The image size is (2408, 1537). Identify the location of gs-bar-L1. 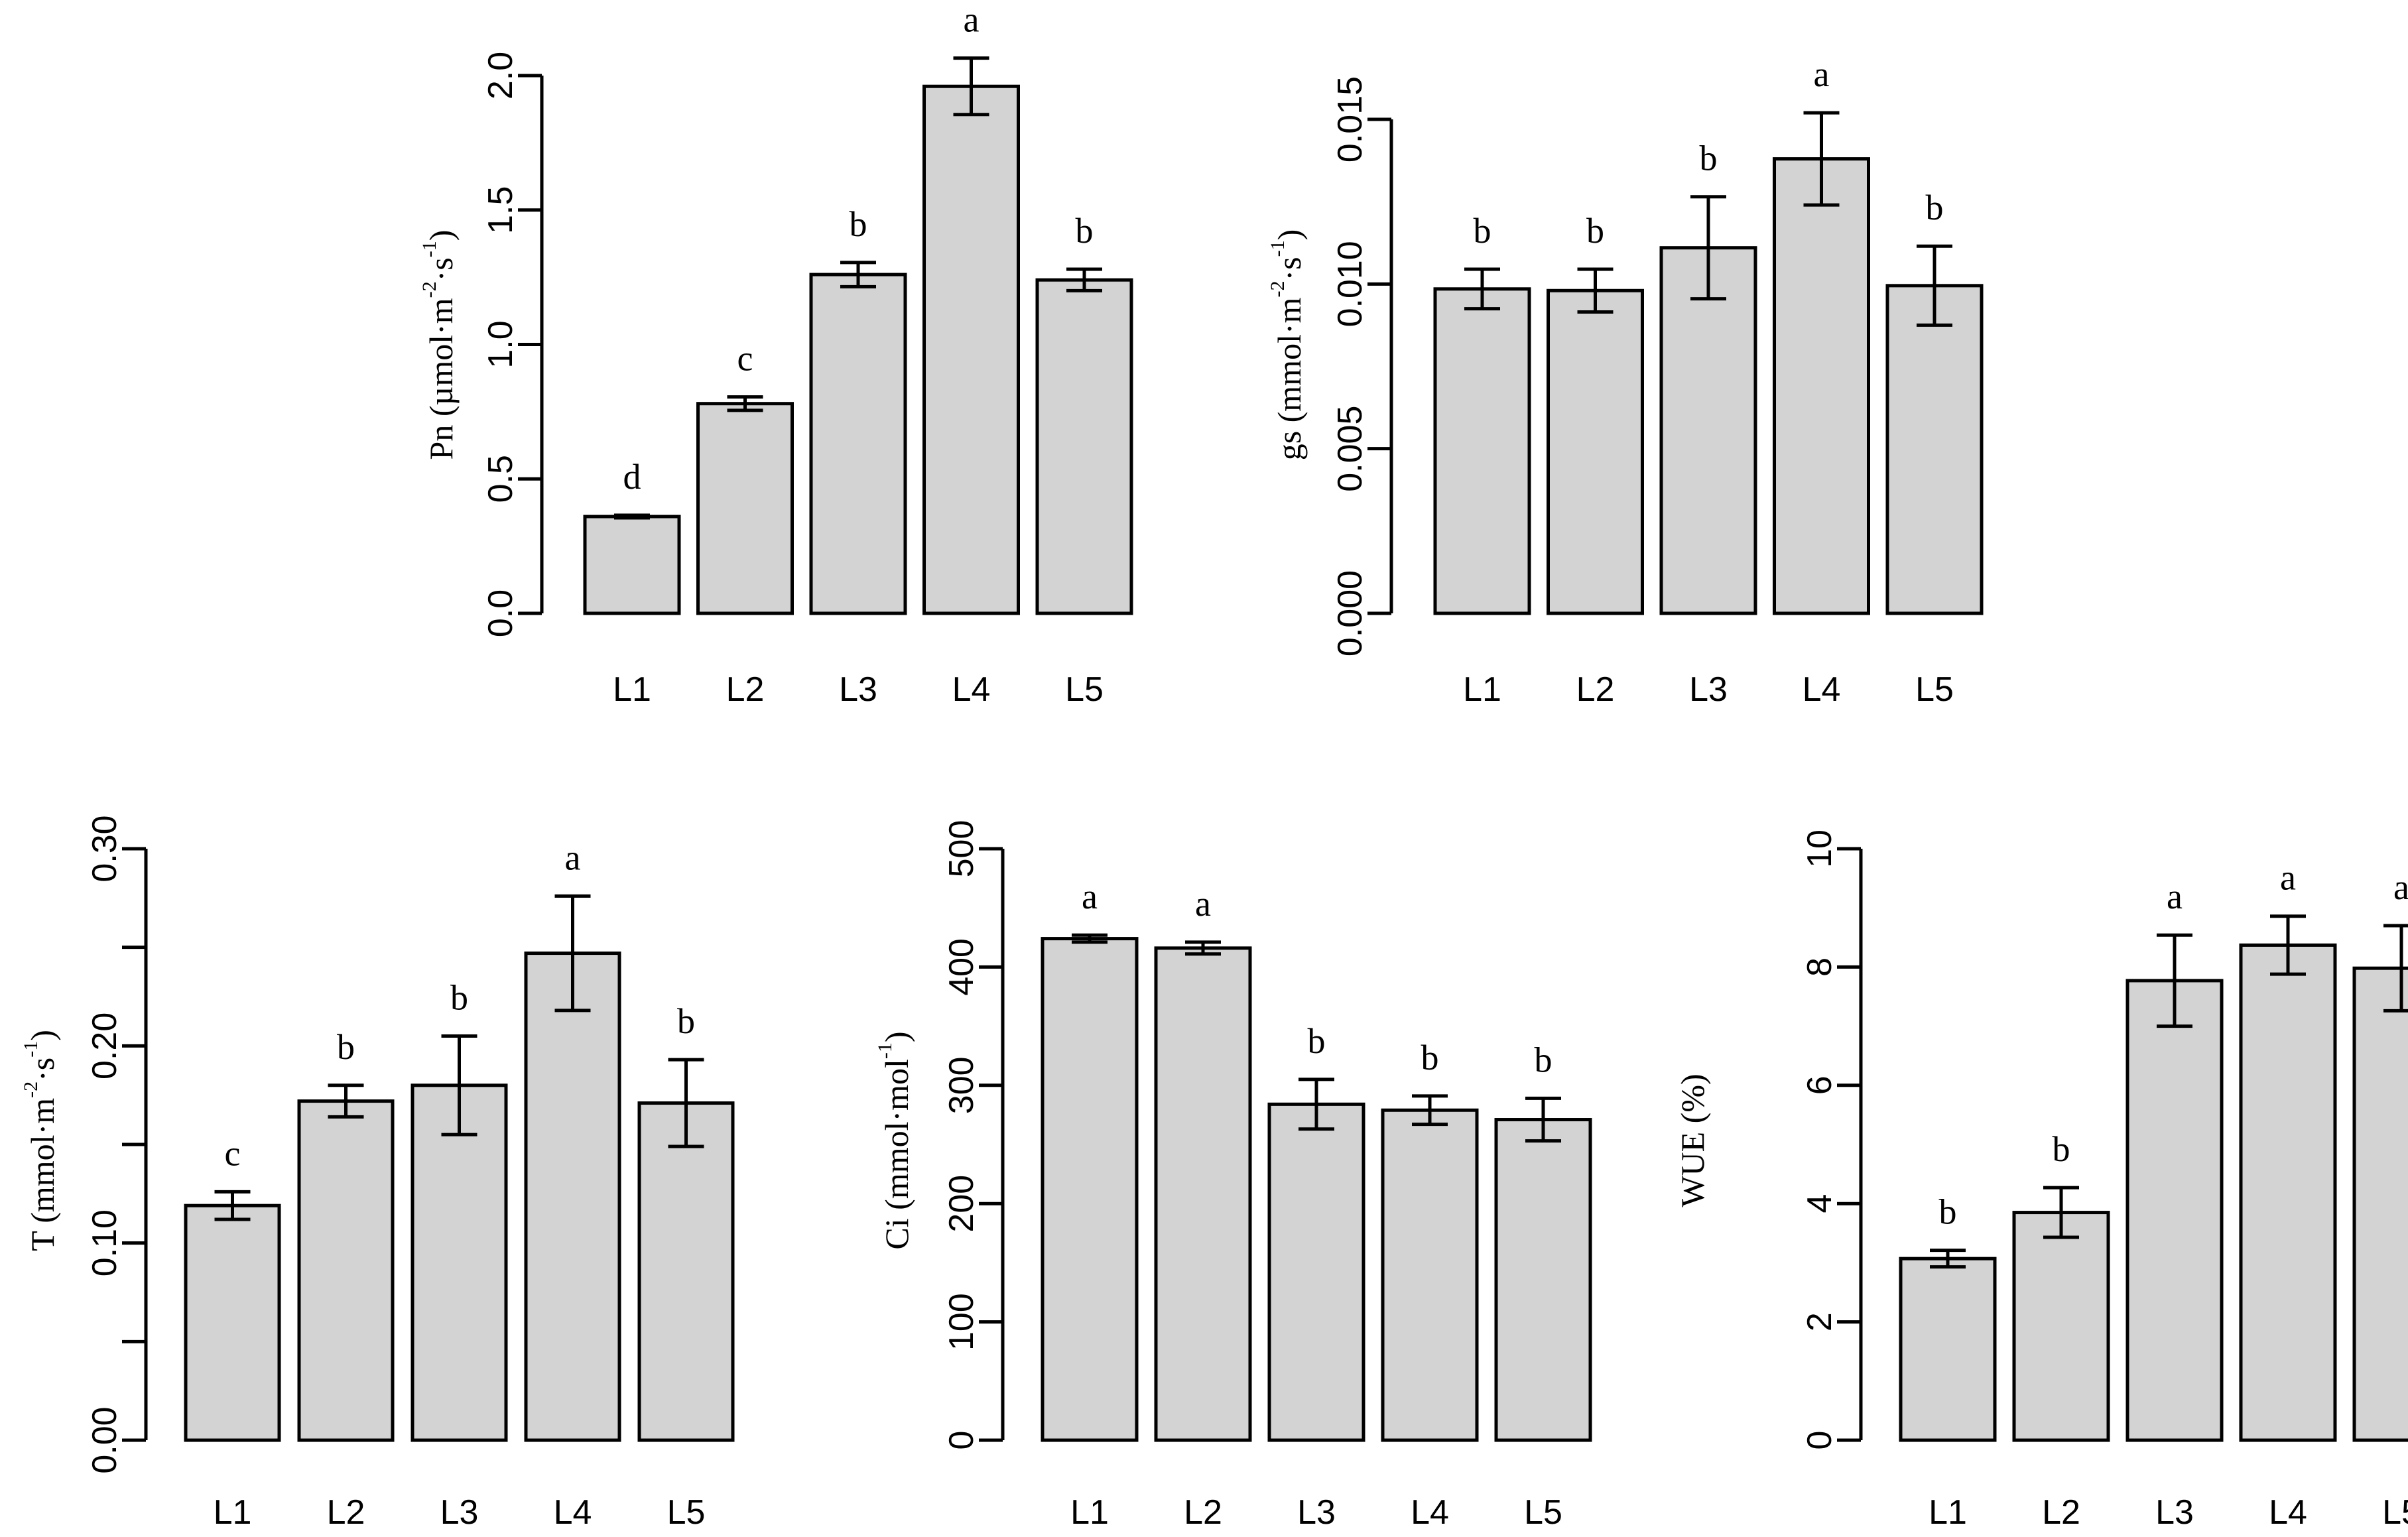
(1482, 451).